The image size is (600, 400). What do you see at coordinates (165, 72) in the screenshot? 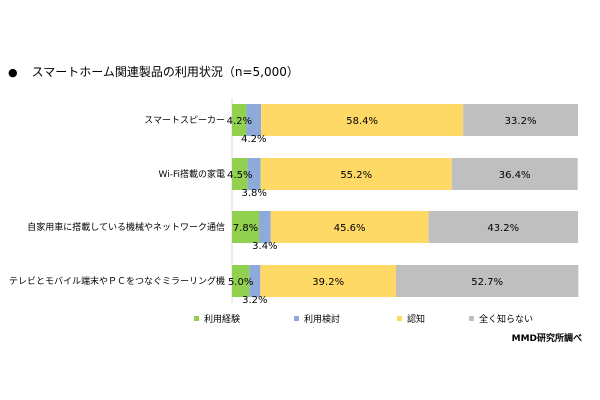
I see `chart-title-text: スマートホーム関連製品の利用状況（n=5,000）` at bounding box center [165, 72].